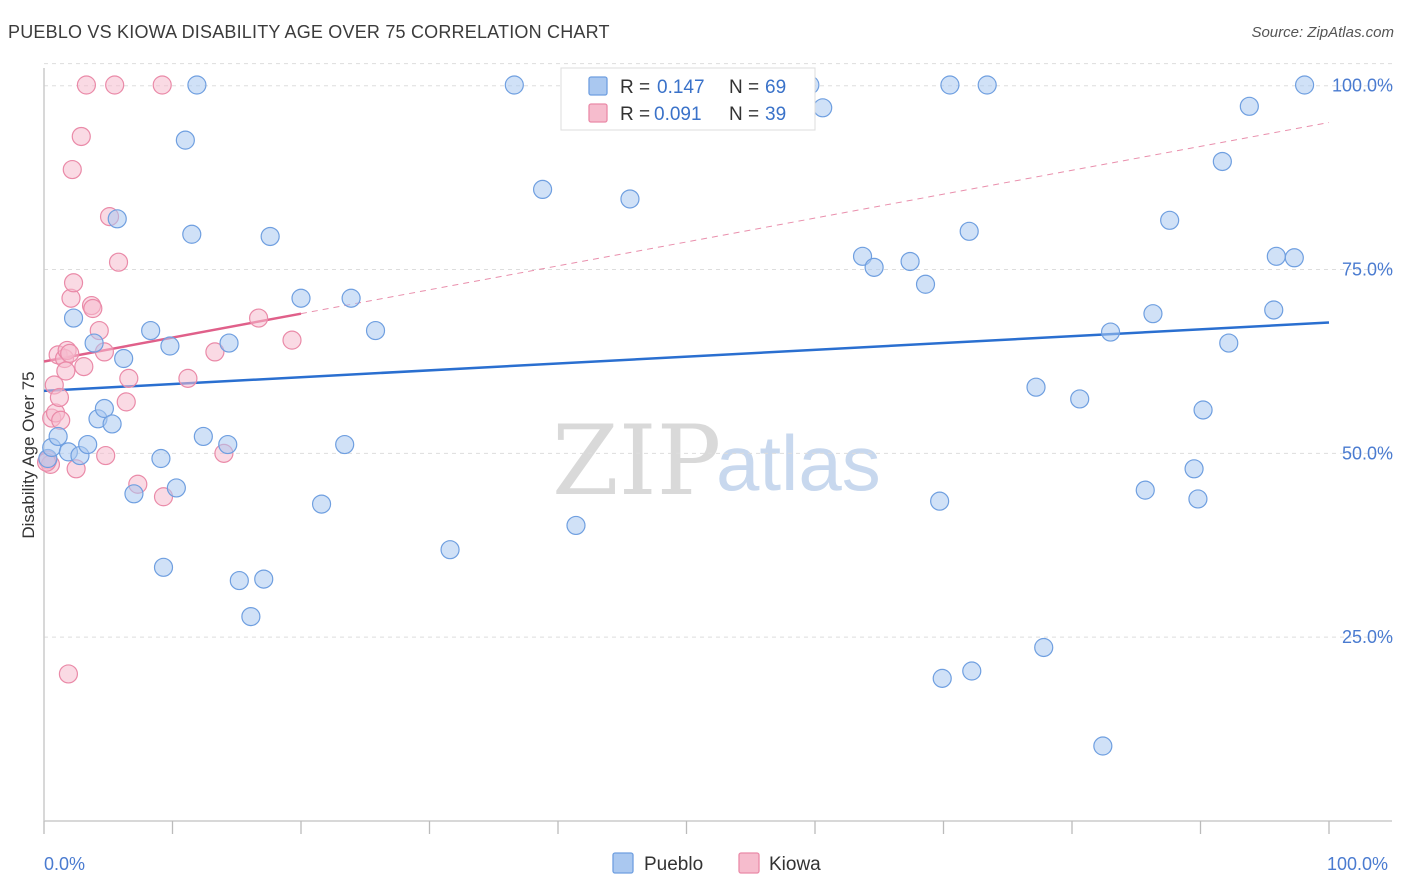 This screenshot has height=892, width=1406. What do you see at coordinates (28, 454) in the screenshot?
I see `y-axis-title: Disability Age Over 75` at bounding box center [28, 454].